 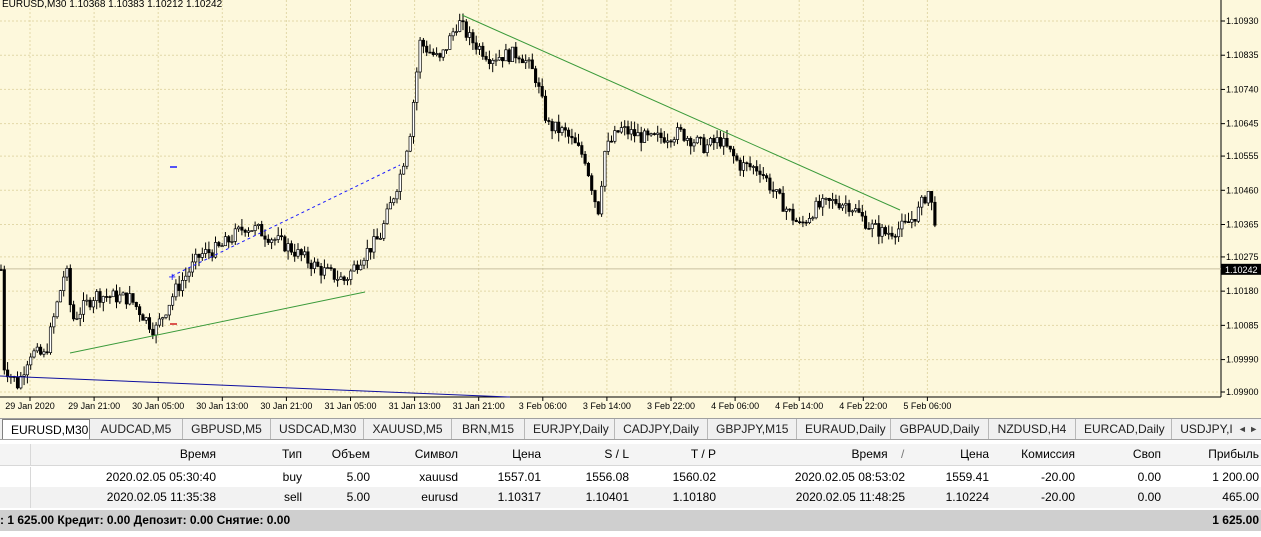 I want to click on current-price-label: 1.10242, so click(x=1241, y=270).